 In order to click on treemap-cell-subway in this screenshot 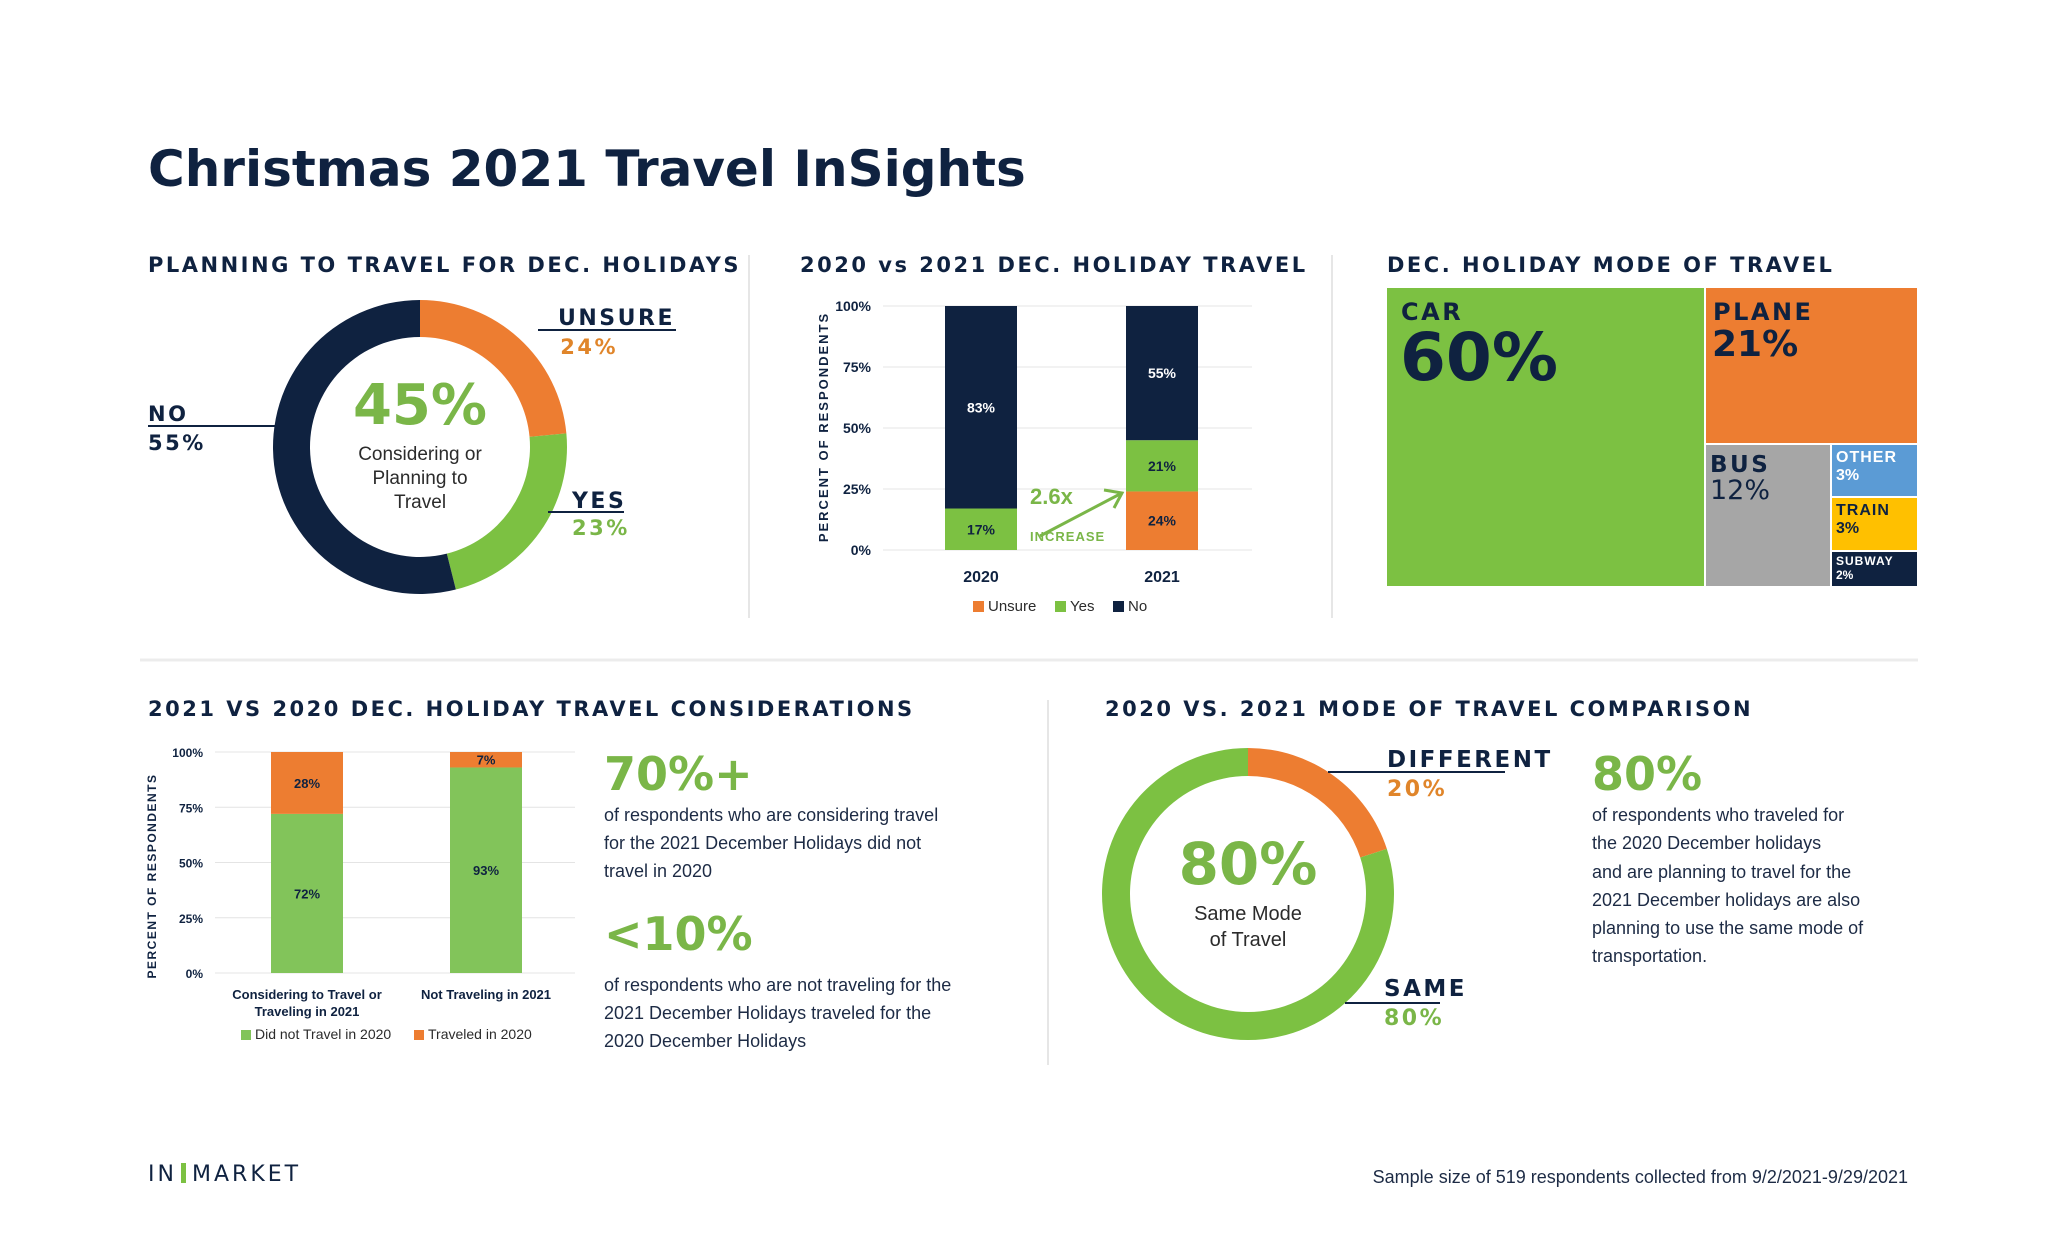, I will do `click(1874, 568)`.